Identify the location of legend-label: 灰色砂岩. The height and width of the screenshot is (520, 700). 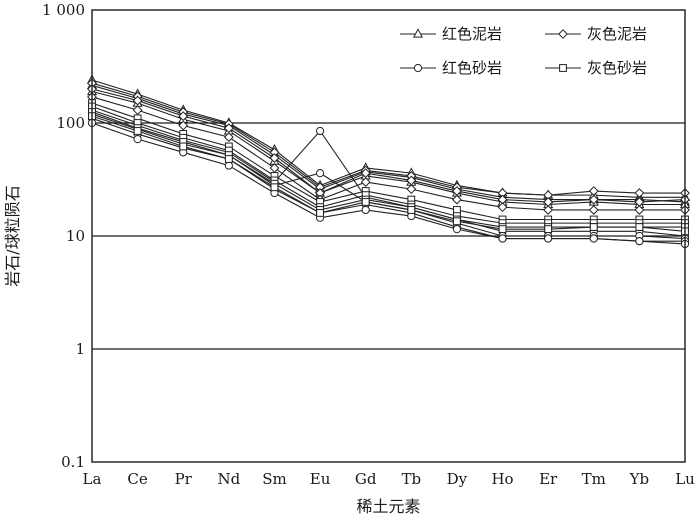
(617, 68).